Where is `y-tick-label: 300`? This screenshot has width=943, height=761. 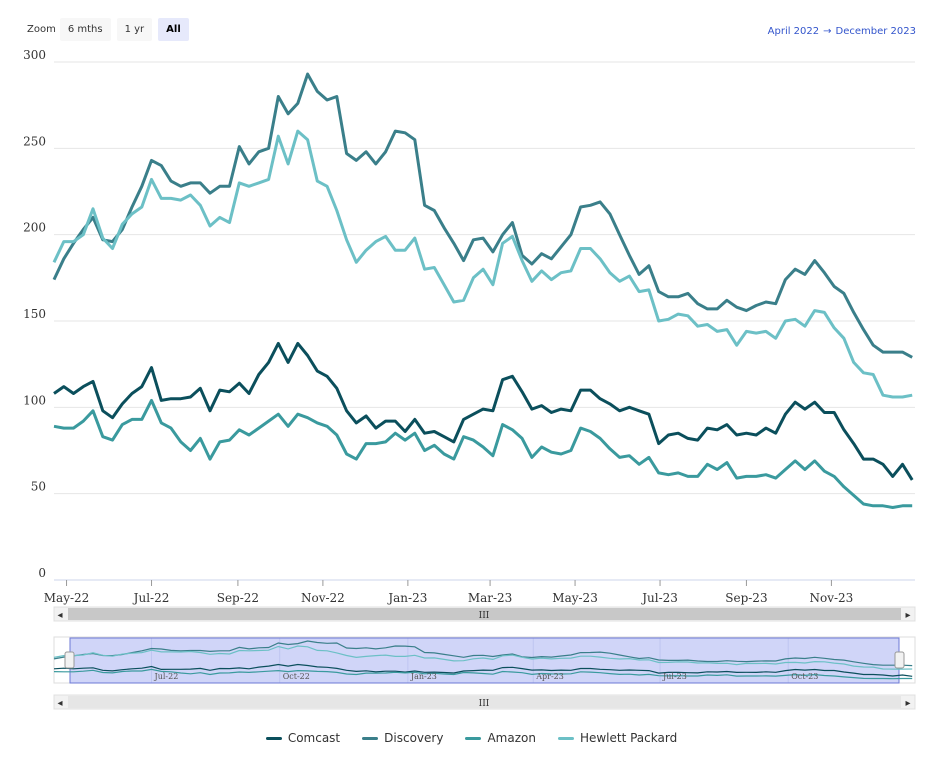 y-tick-label: 300 is located at coordinates (34, 55).